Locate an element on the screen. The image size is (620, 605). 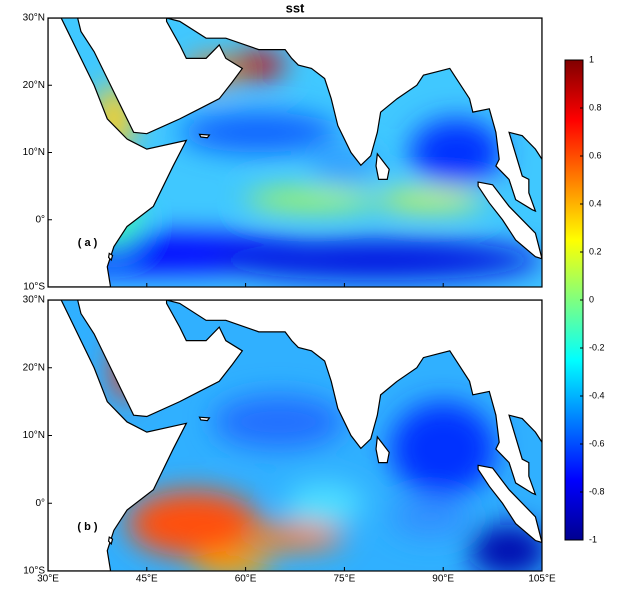
panel-label: ( b ) is located at coordinates (87, 527).